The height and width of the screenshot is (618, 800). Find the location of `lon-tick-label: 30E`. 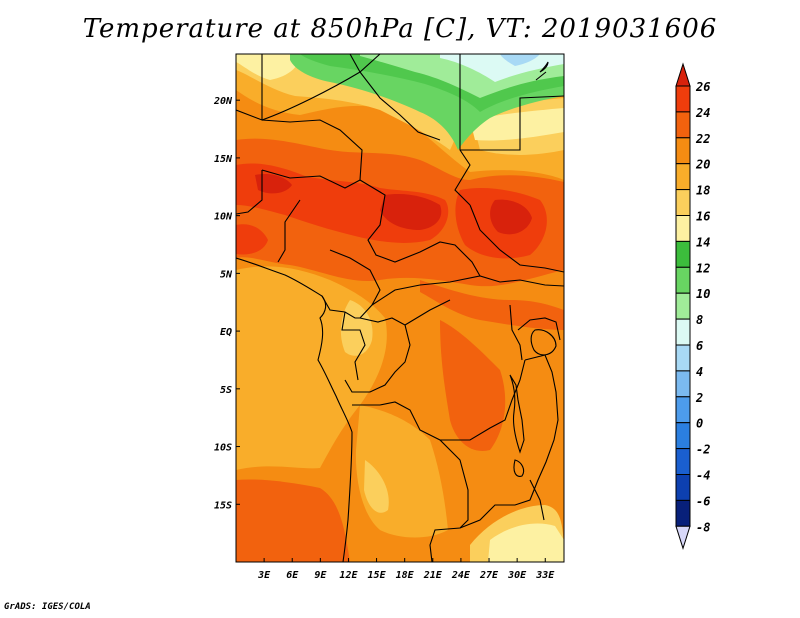

lon-tick-label: 30E is located at coordinates (517, 575).